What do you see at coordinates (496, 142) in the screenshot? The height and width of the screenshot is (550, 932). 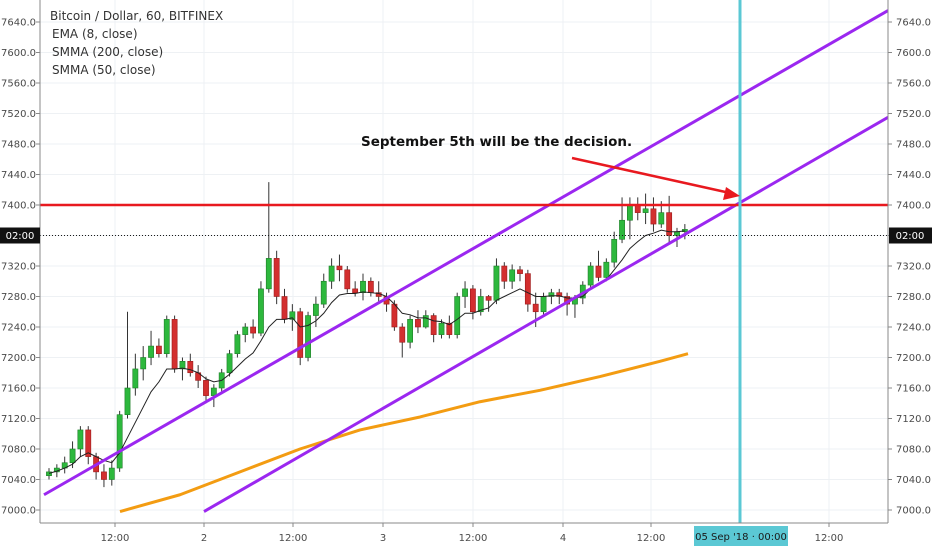 I see `annotation-text: September 5th will be the decision.` at bounding box center [496, 142].